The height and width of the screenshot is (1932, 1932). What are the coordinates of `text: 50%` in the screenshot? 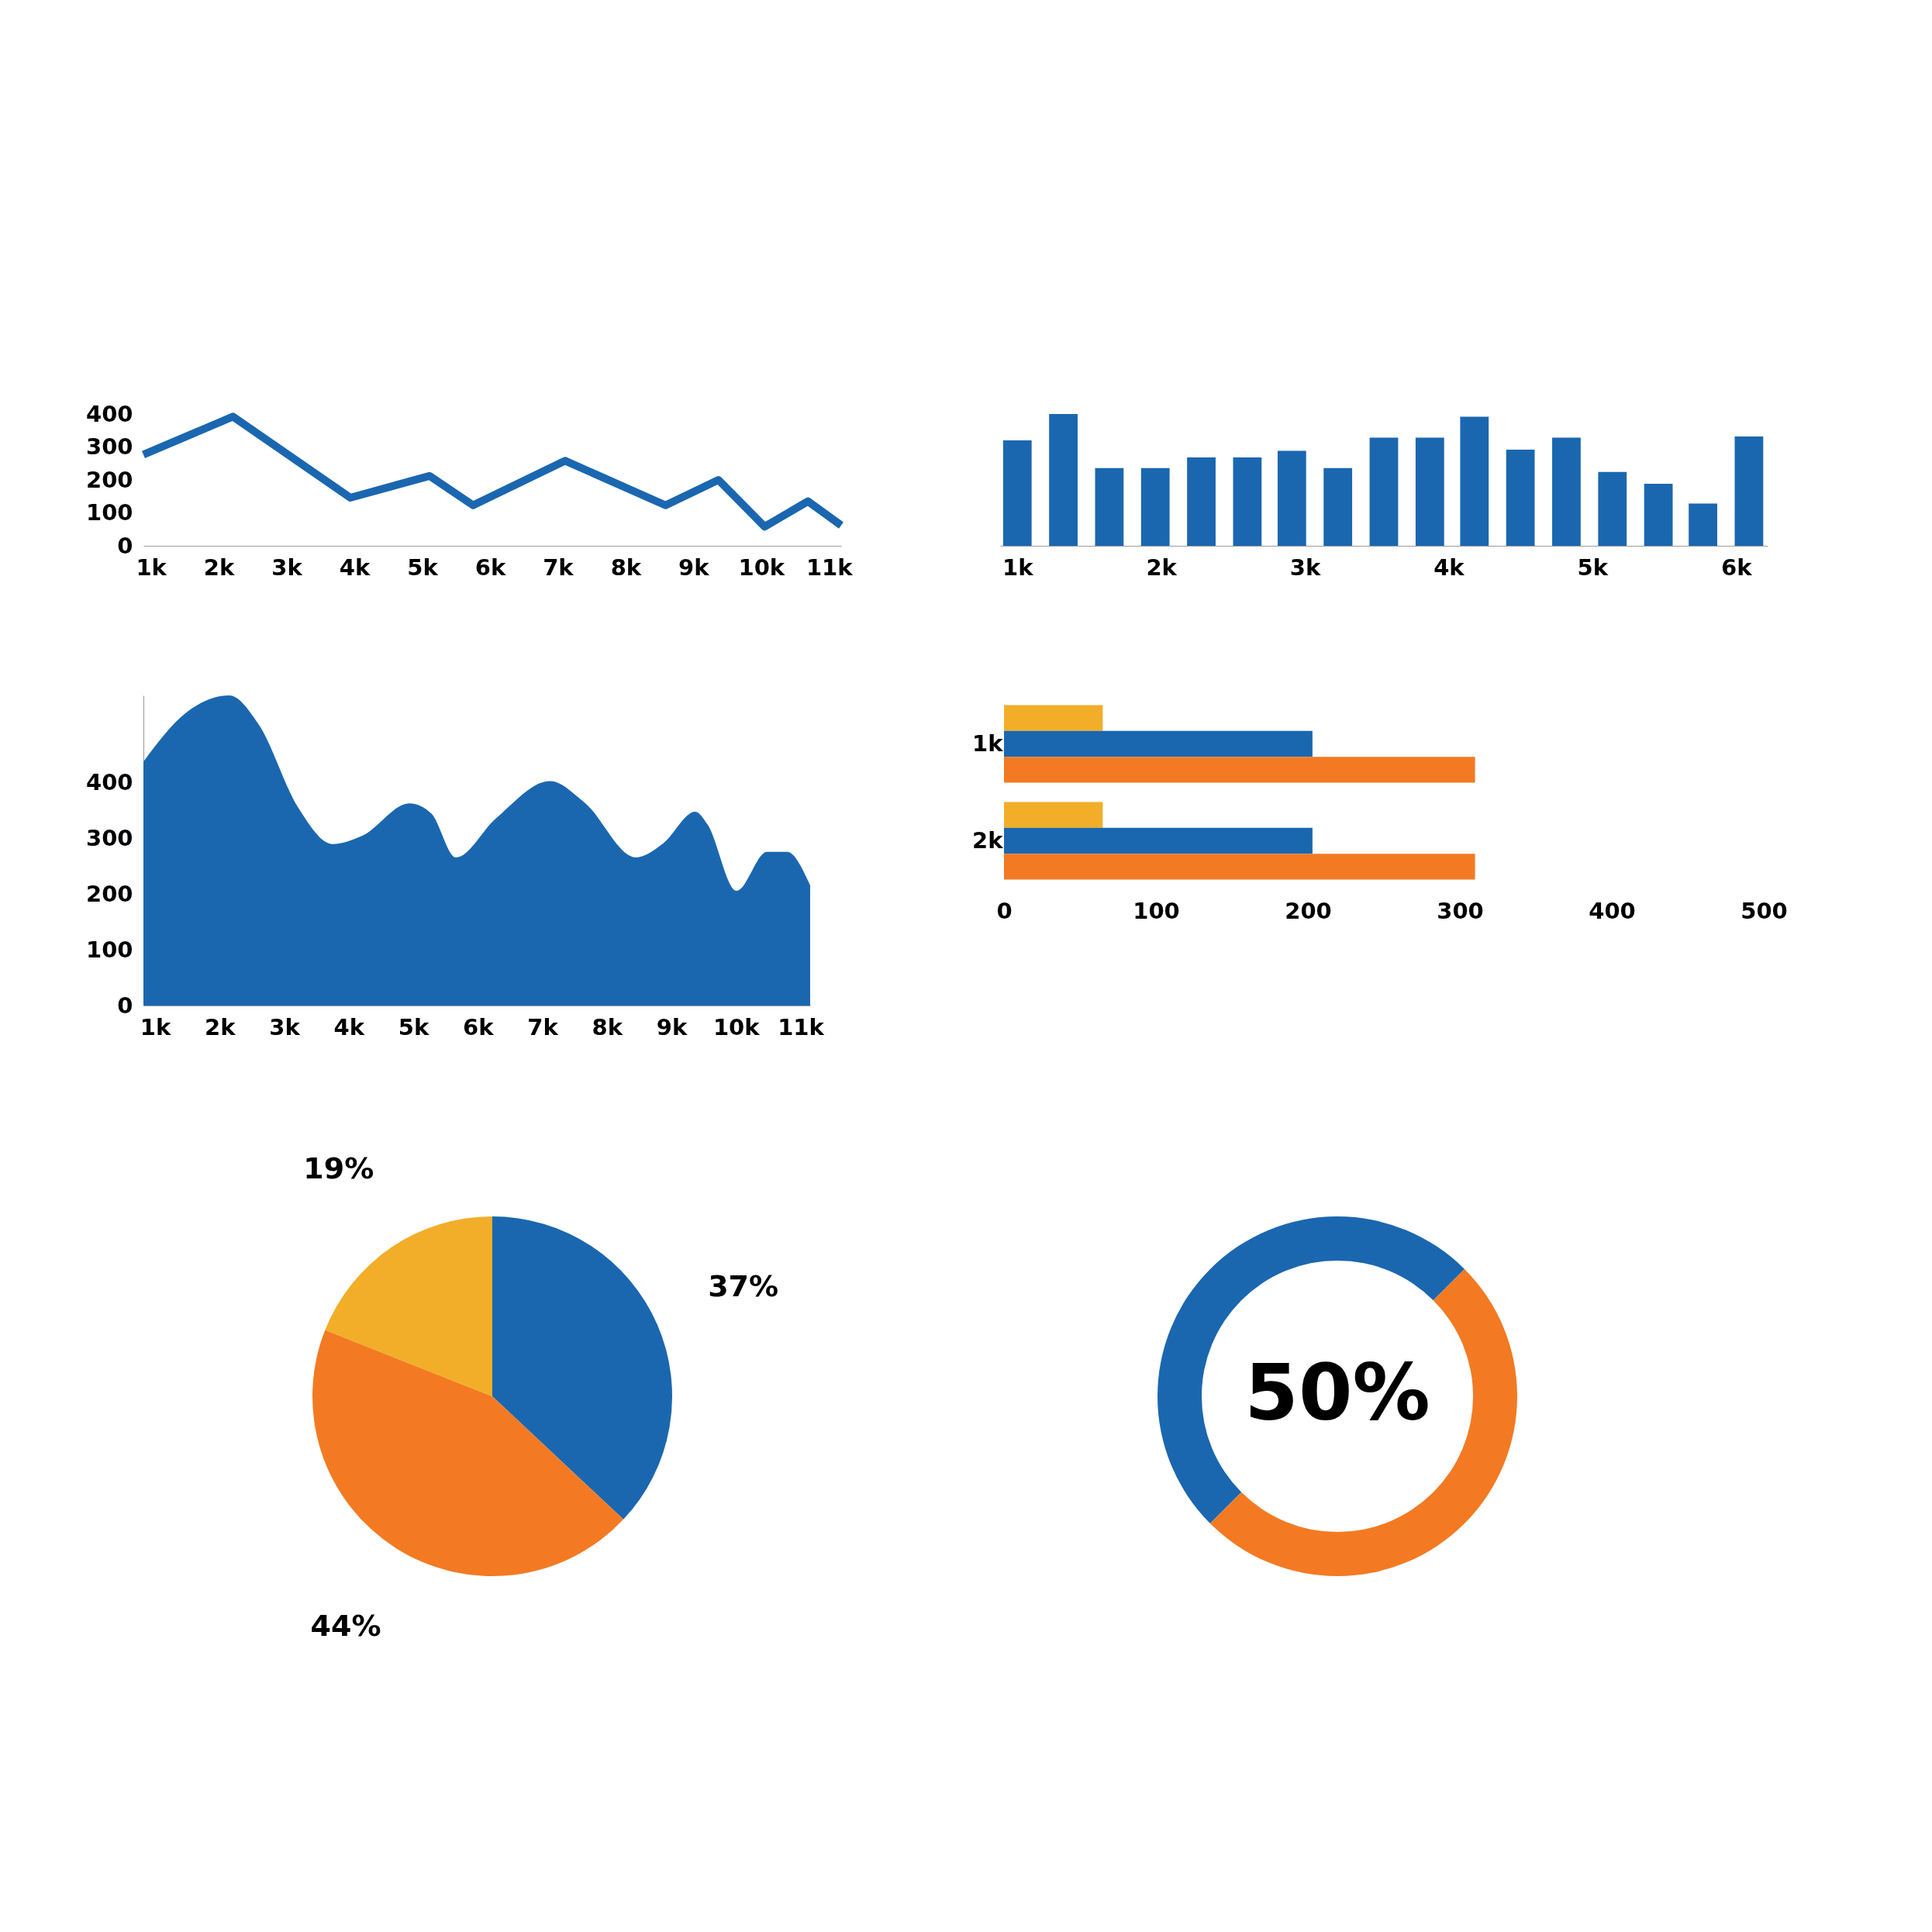 It's located at (1337, 1392).